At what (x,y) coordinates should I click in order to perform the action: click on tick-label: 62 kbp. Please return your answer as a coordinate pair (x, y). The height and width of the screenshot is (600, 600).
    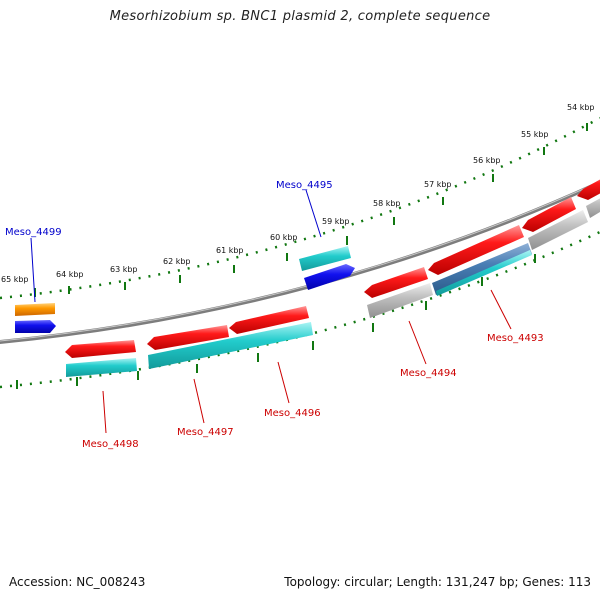
    Looking at the image, I should click on (177, 261).